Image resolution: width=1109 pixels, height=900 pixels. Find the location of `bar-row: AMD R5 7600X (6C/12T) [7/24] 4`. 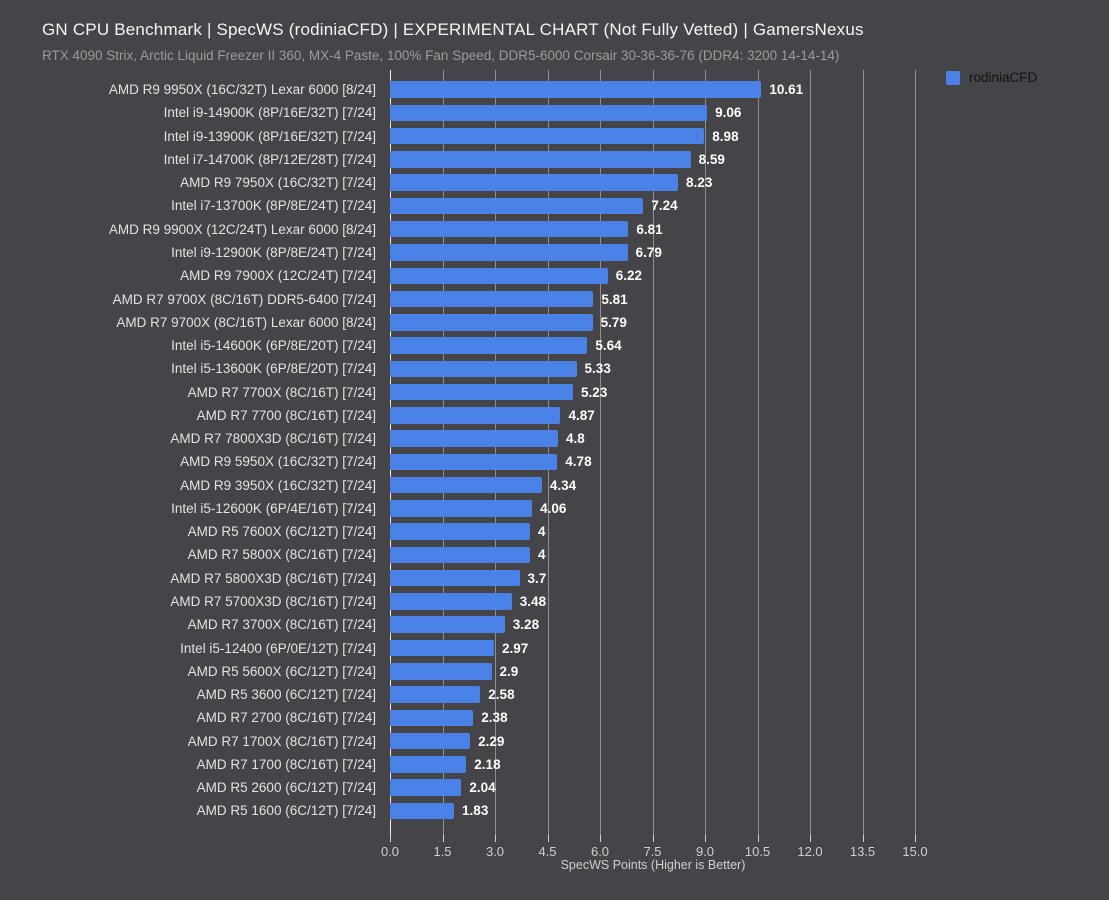

bar-row: AMD R5 7600X (6C/12T) [7/24] 4 is located at coordinates (554, 531).